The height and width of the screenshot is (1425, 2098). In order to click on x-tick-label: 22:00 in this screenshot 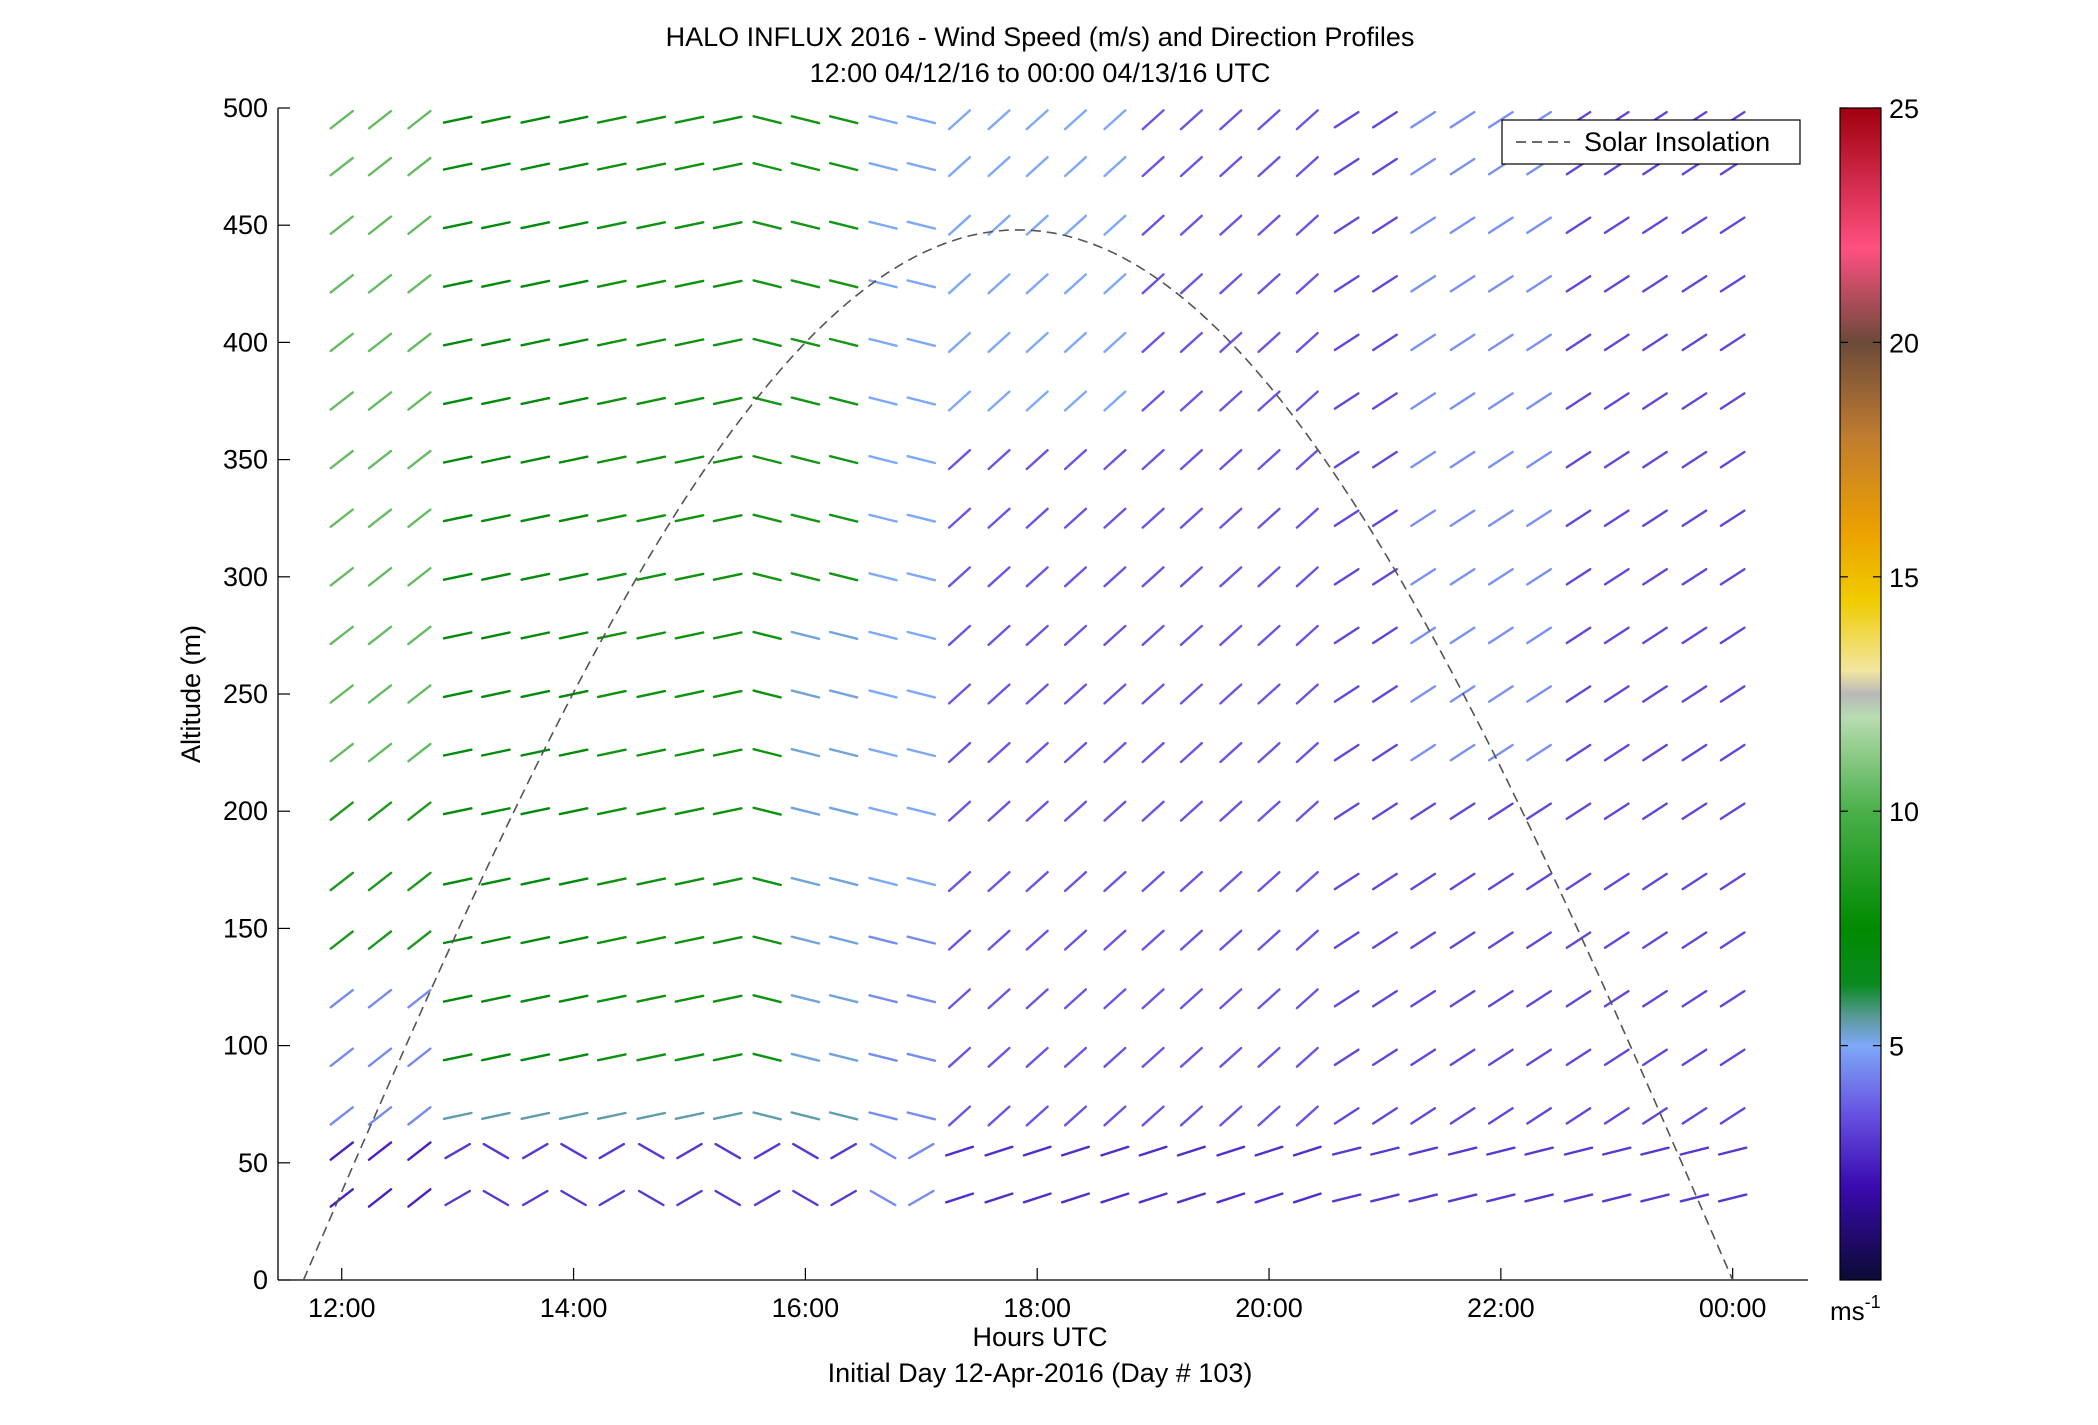, I will do `click(1501, 1308)`.